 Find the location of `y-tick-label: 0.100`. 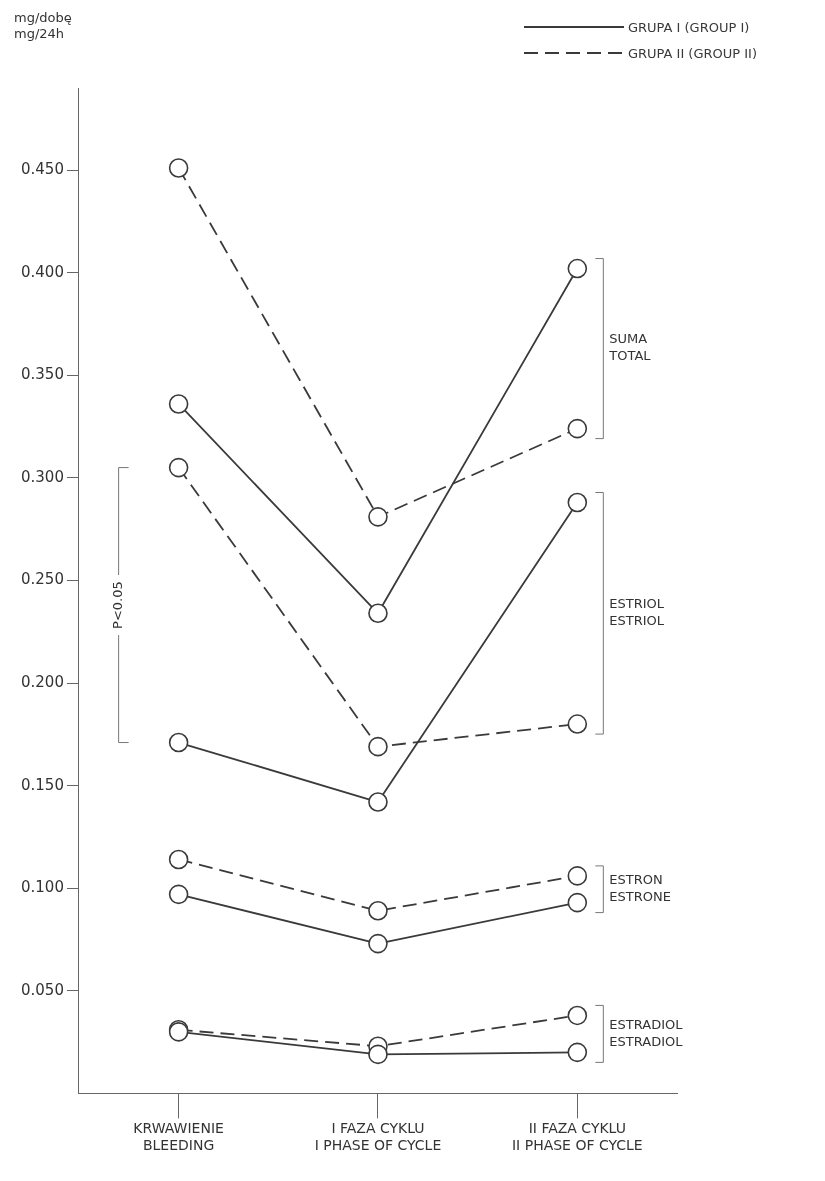

y-tick-label: 0.100 is located at coordinates (42, 887).